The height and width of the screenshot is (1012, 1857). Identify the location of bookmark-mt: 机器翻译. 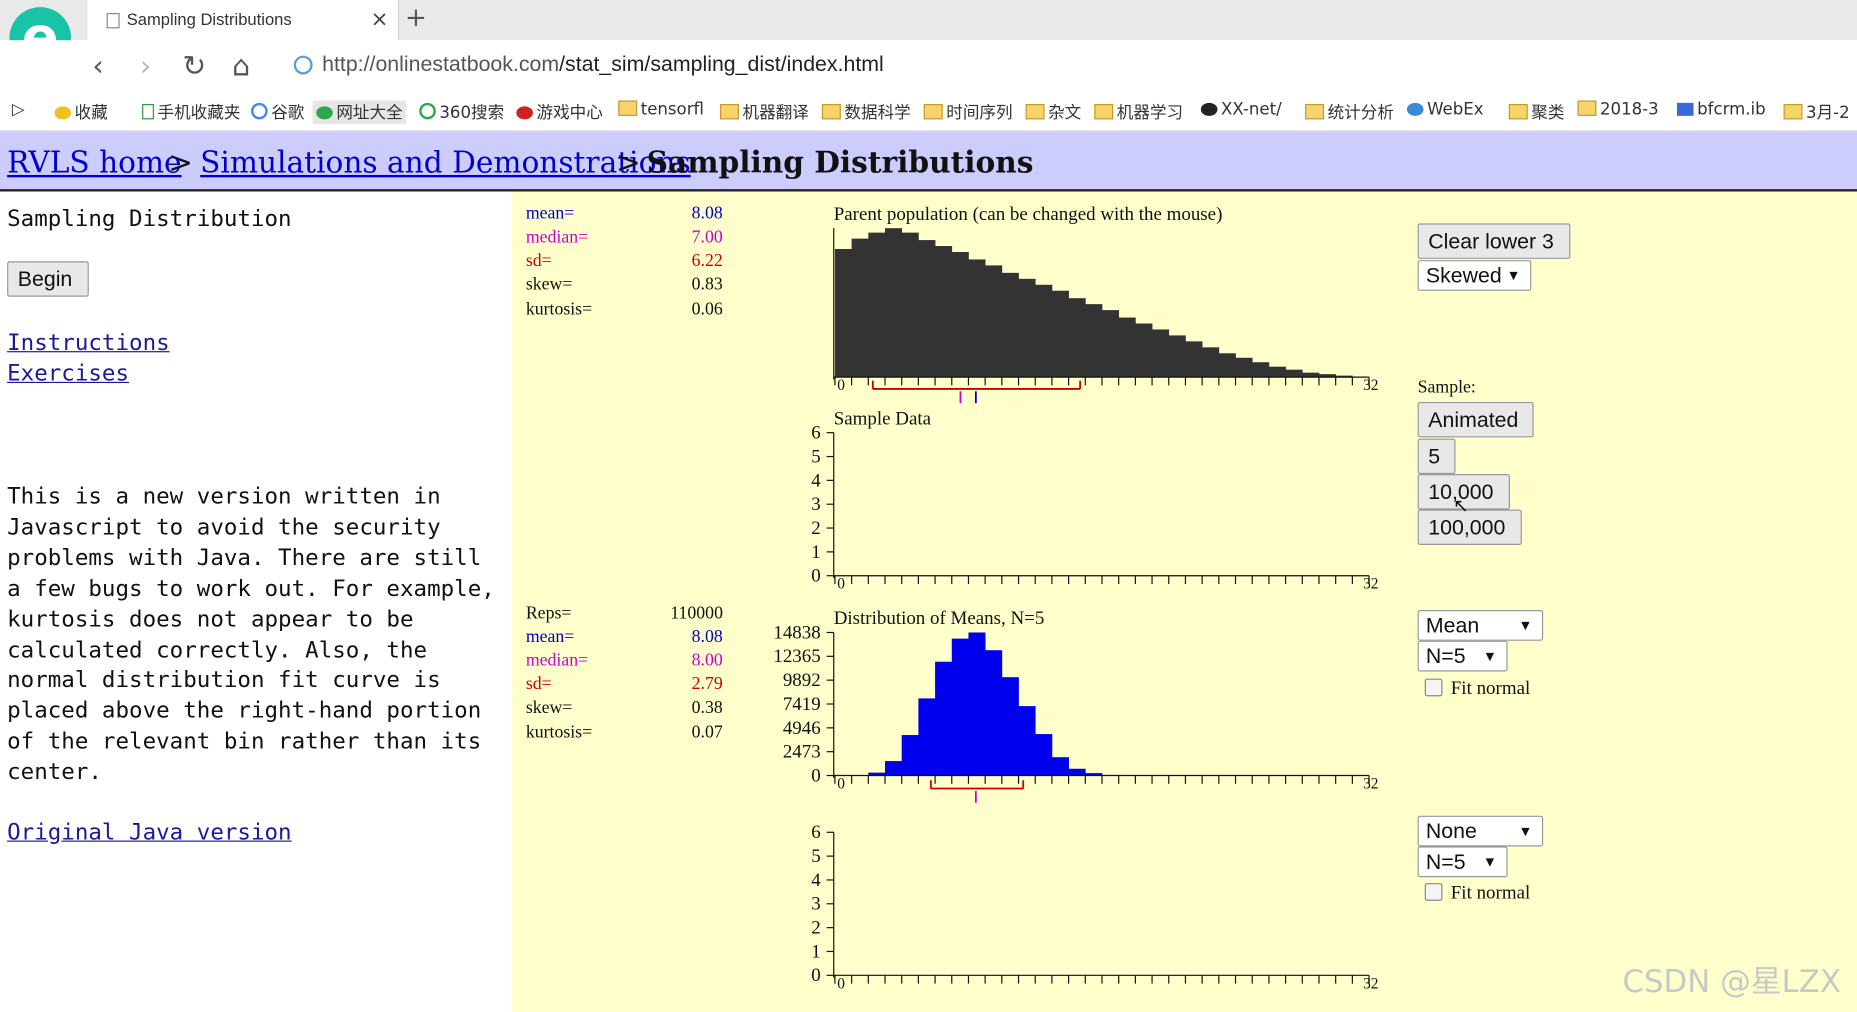
(764, 112).